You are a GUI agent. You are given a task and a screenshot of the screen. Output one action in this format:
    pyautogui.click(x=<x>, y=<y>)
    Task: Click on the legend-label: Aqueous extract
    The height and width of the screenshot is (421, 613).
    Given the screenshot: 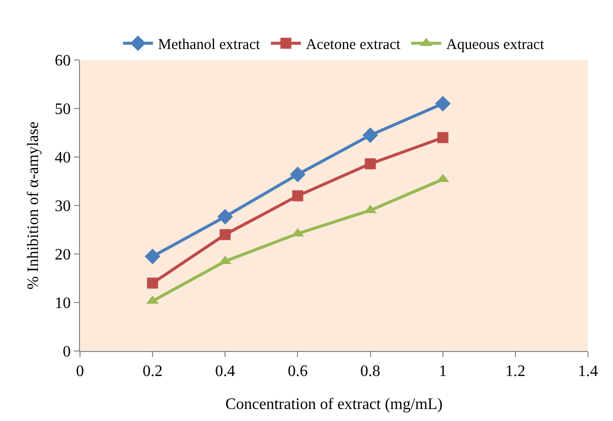 What is the action you would take?
    pyautogui.click(x=495, y=45)
    